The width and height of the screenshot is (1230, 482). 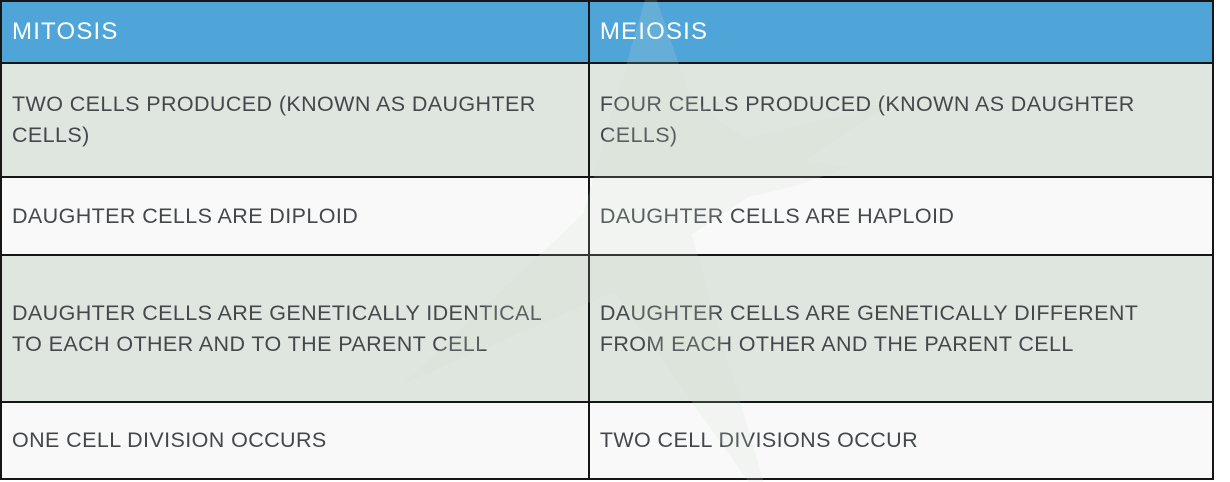 I want to click on cell-meiosis-divisions: TWO CELL DIVISIONS OCCUR, so click(x=901, y=440).